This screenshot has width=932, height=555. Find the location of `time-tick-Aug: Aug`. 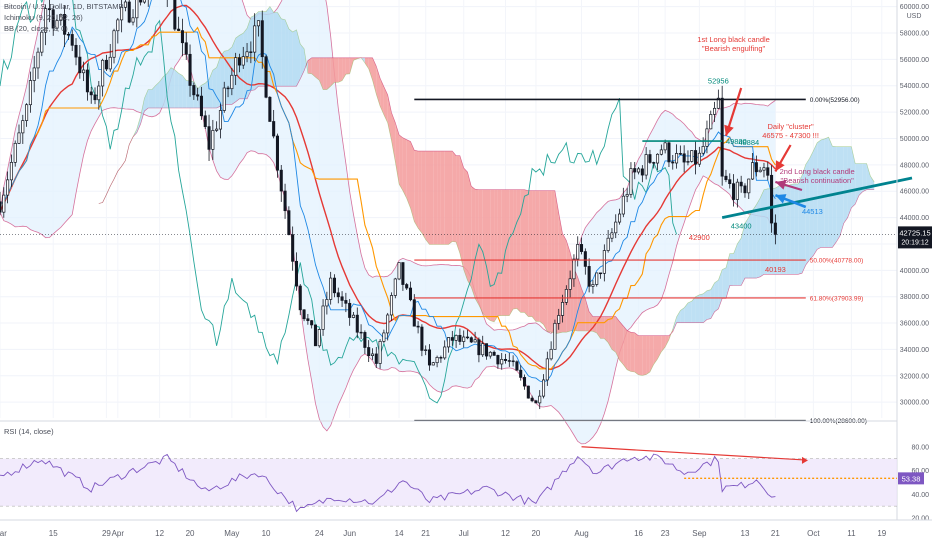

time-tick-Aug: Aug is located at coordinates (581, 533).